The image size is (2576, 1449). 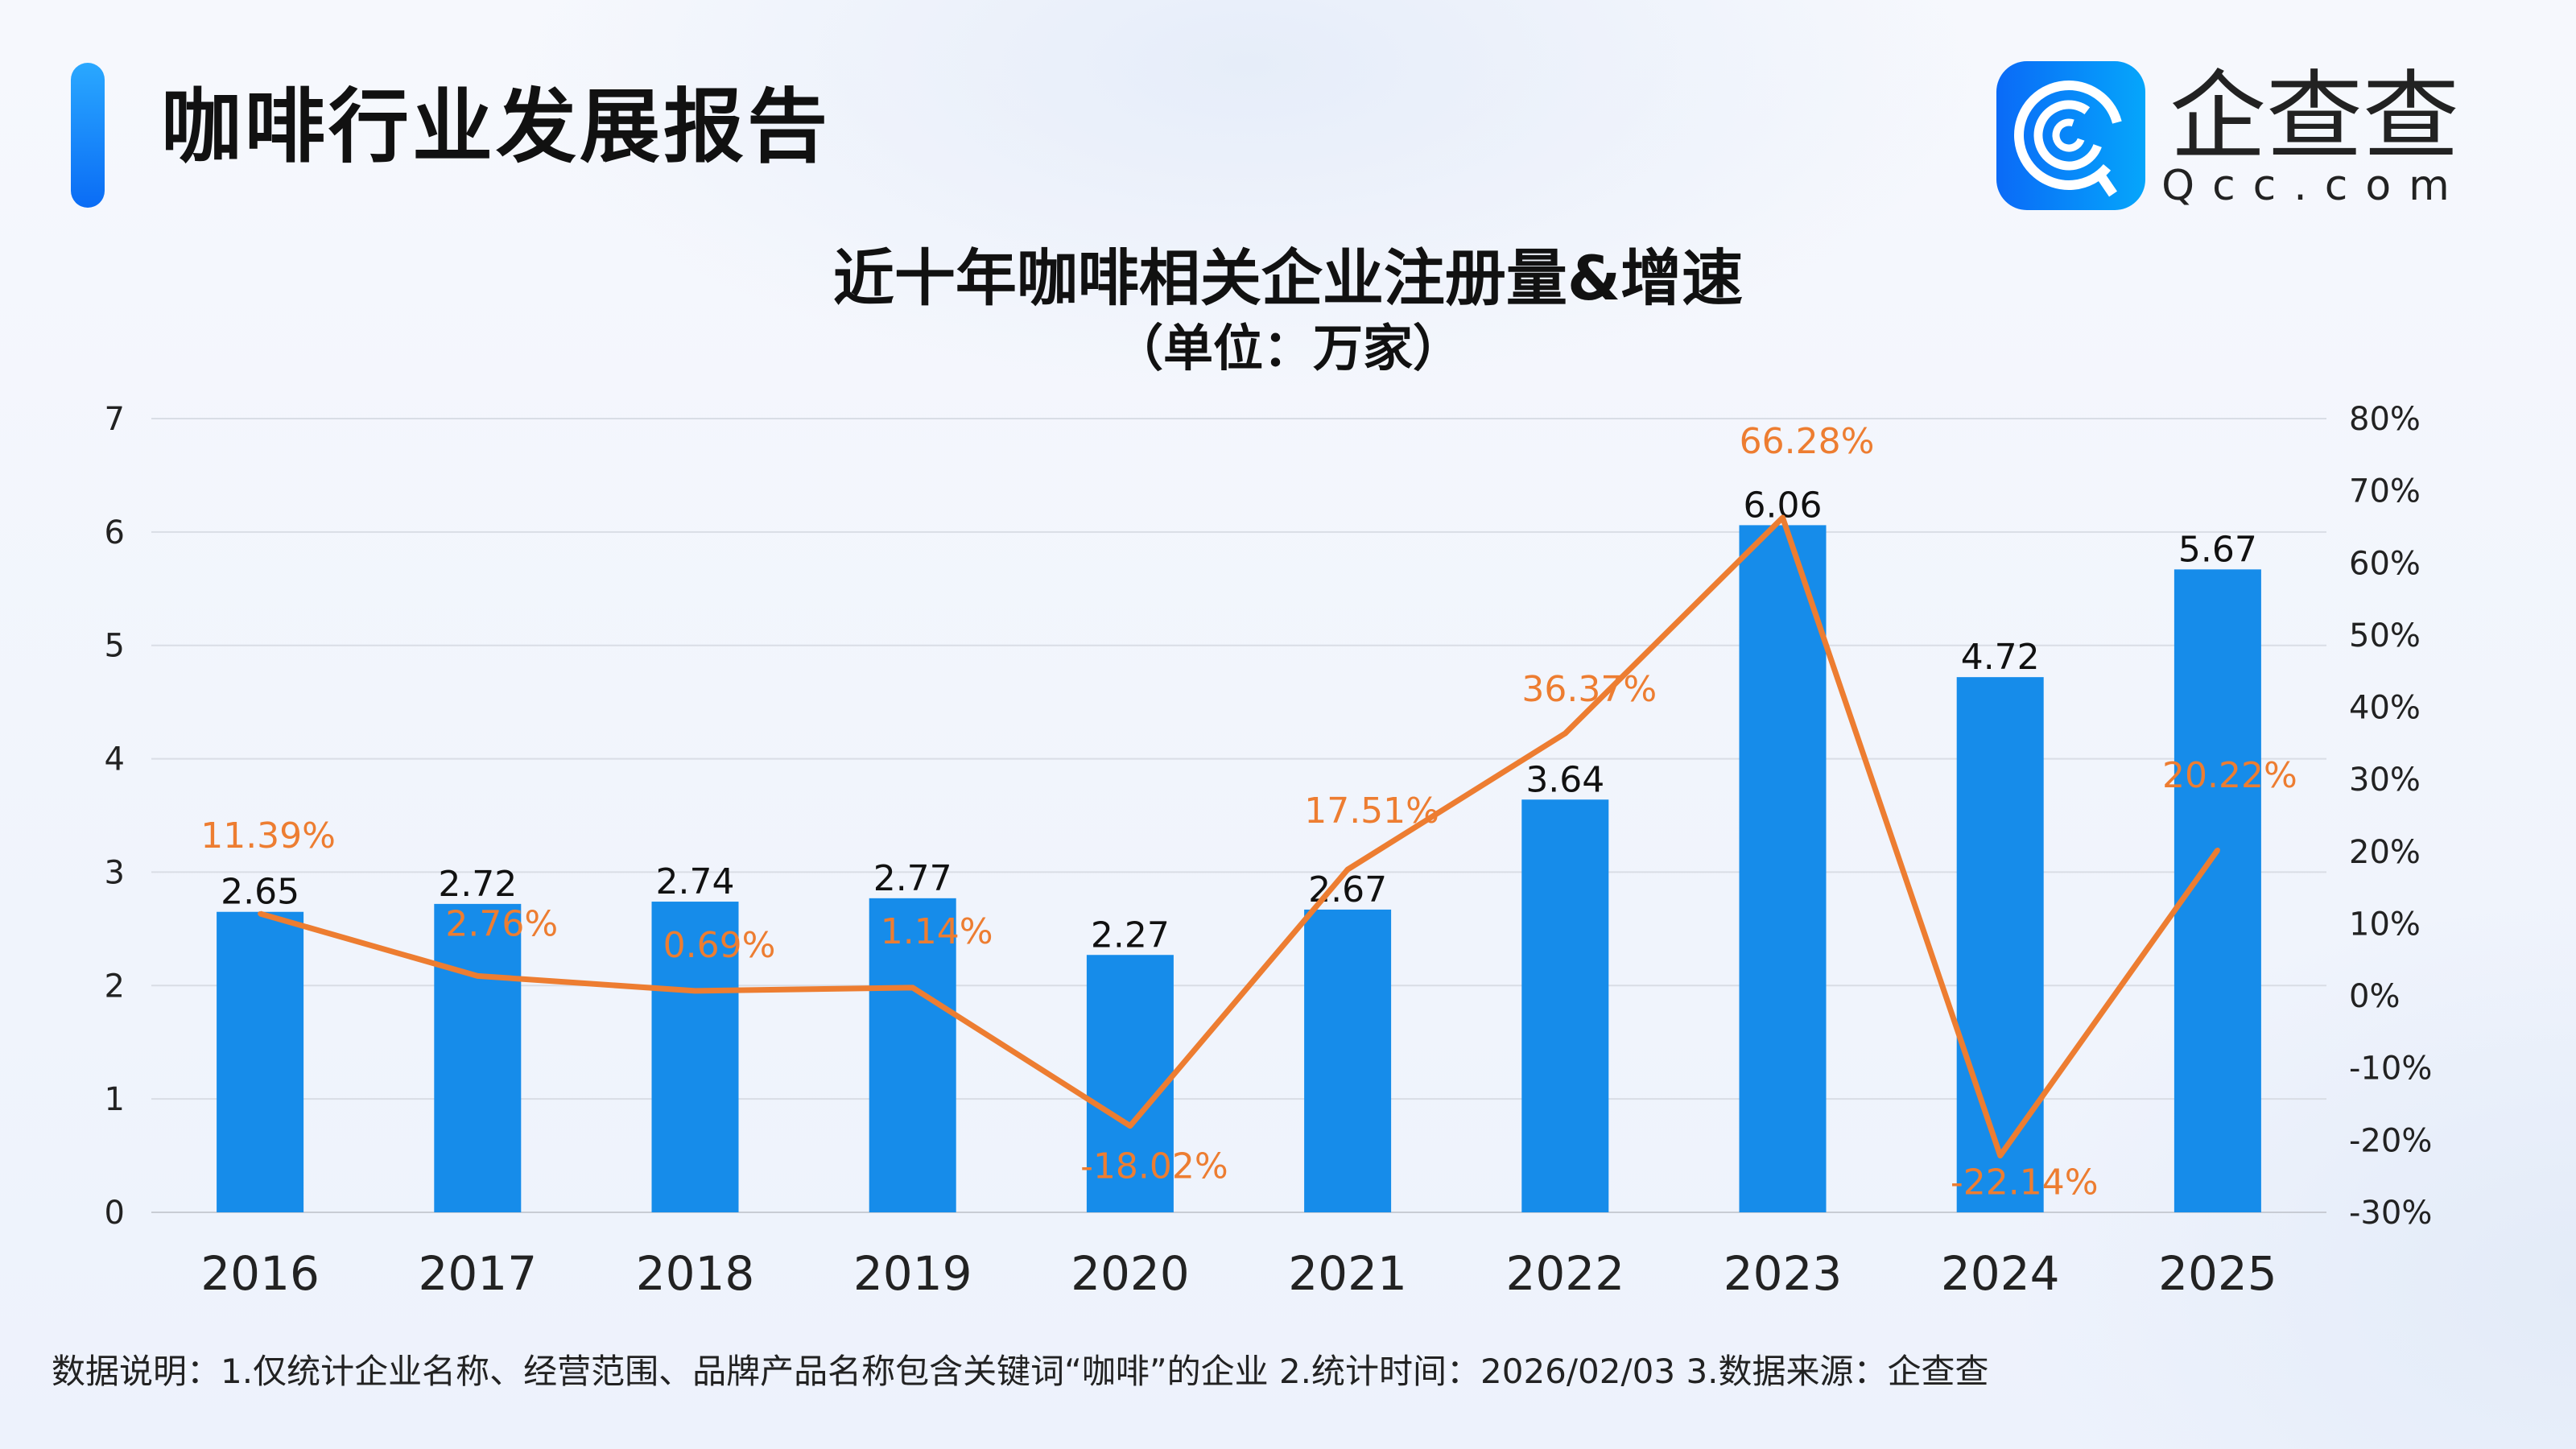 What do you see at coordinates (268, 836) in the screenshot?
I see `growth-label: 11.39%` at bounding box center [268, 836].